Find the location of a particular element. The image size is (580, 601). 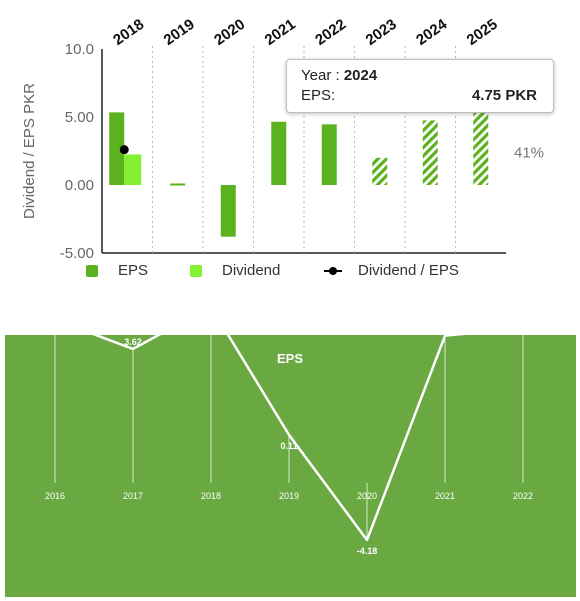

legend-label-dividend: Dividend is located at coordinates (251, 270).